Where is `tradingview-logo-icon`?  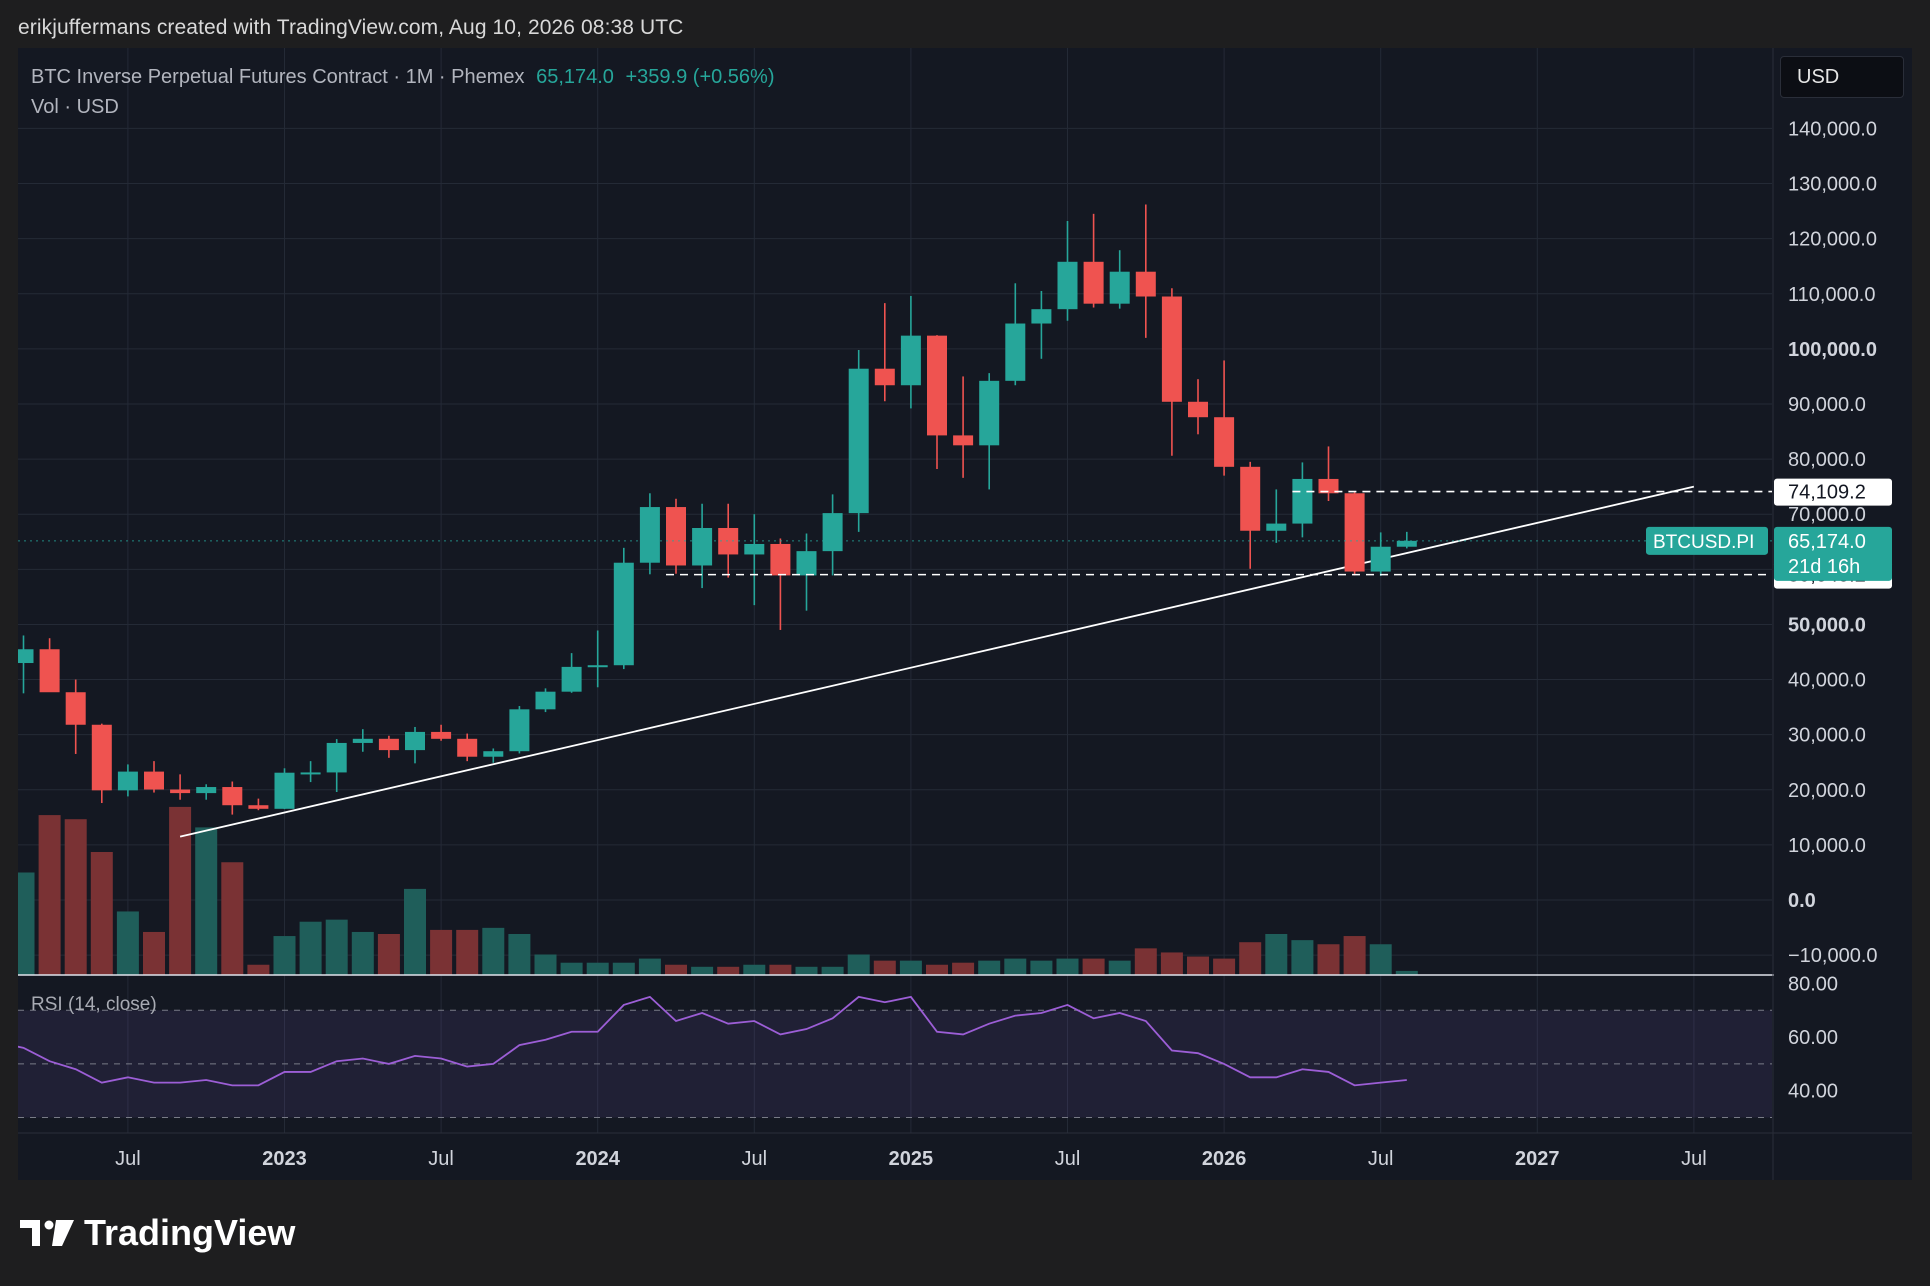 tradingview-logo-icon is located at coordinates (47, 1233).